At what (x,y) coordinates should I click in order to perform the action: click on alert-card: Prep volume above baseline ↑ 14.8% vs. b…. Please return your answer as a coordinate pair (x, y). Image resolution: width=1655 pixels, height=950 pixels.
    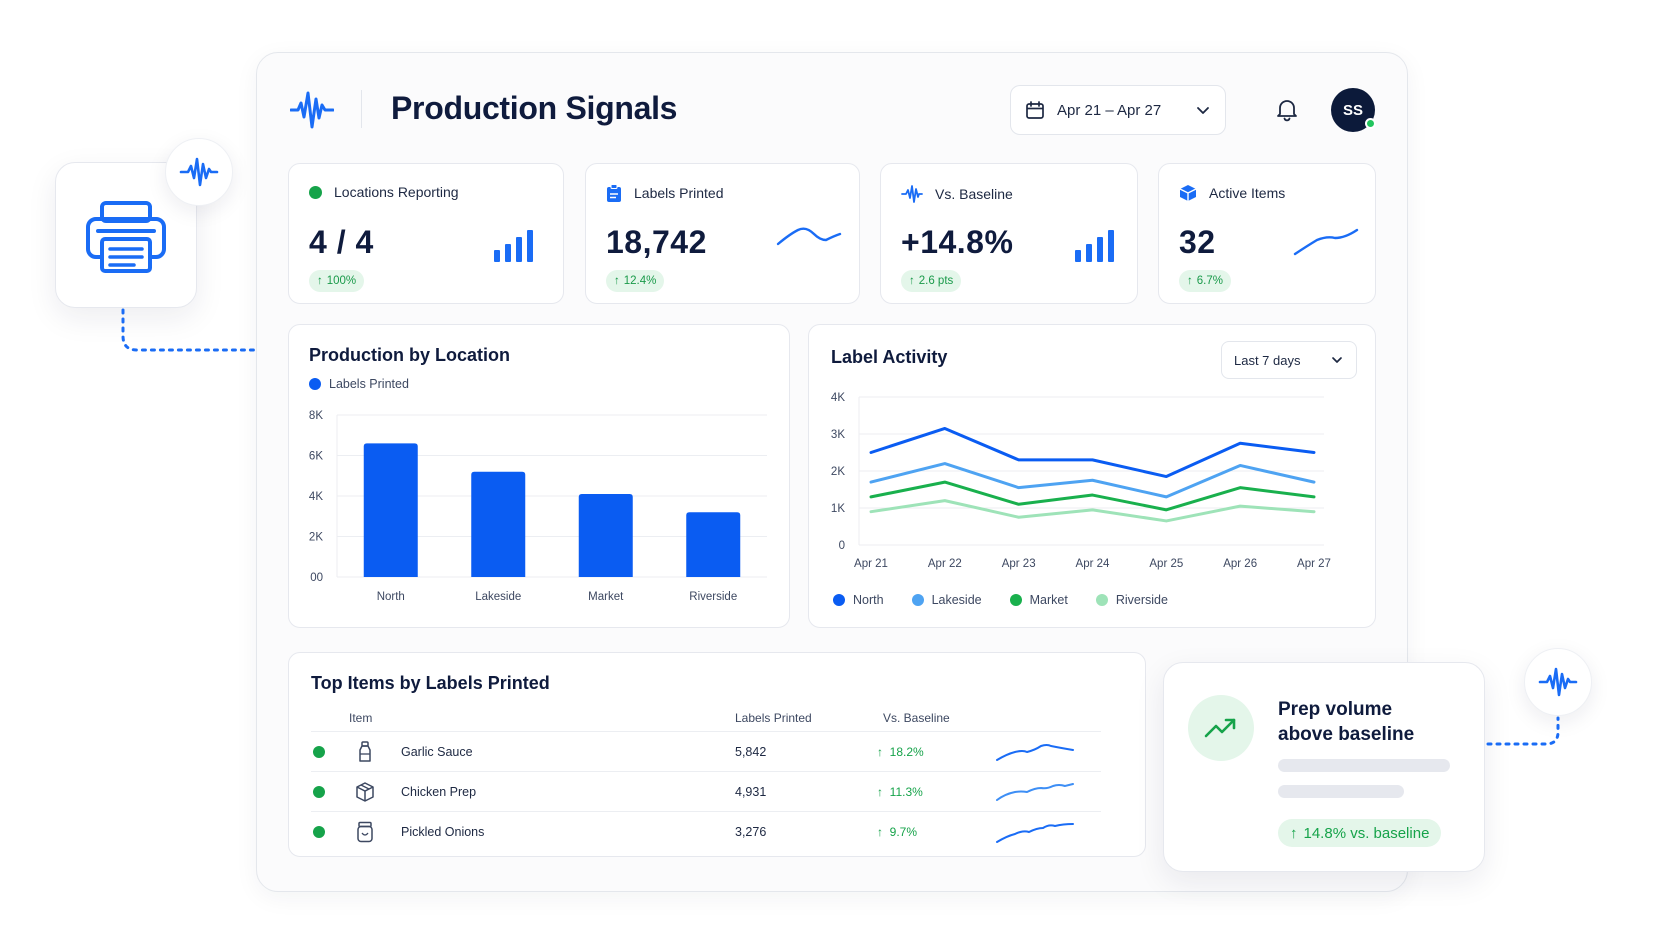
    Looking at the image, I should click on (1324, 767).